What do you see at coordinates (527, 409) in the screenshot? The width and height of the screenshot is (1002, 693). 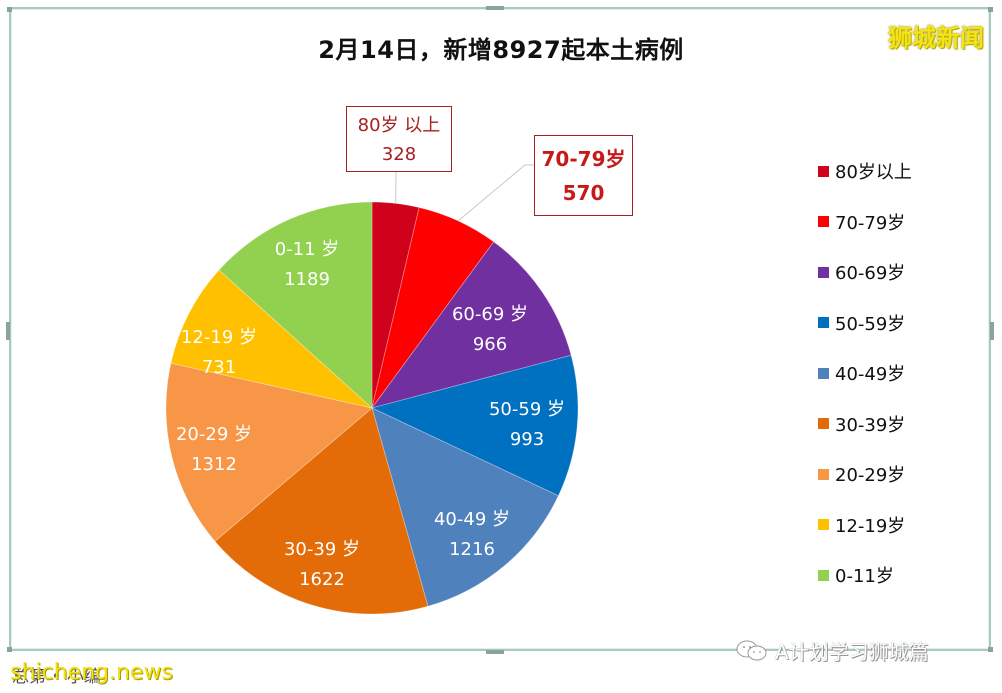 I see `slice-label-category: 50-59 岁` at bounding box center [527, 409].